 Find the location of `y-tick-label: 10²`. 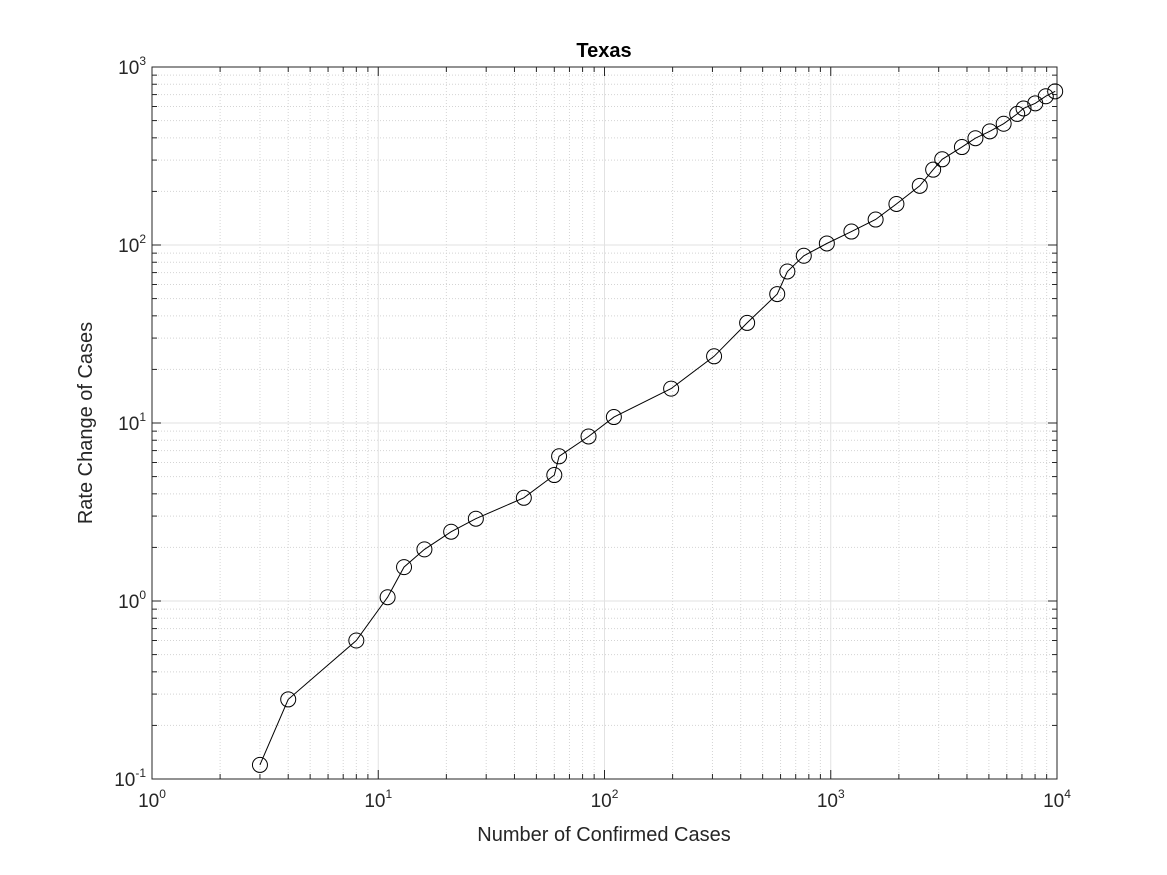

y-tick-label: 10² is located at coordinates (132, 244).